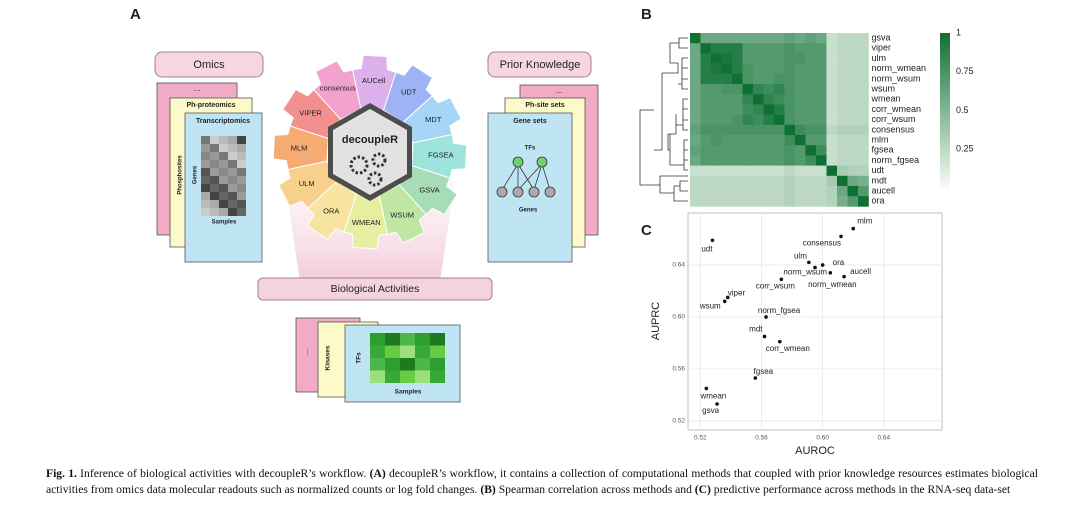 The image size is (1080, 526). What do you see at coordinates (678, 317) in the screenshot?
I see `y-tick-label: 0.60` at bounding box center [678, 317].